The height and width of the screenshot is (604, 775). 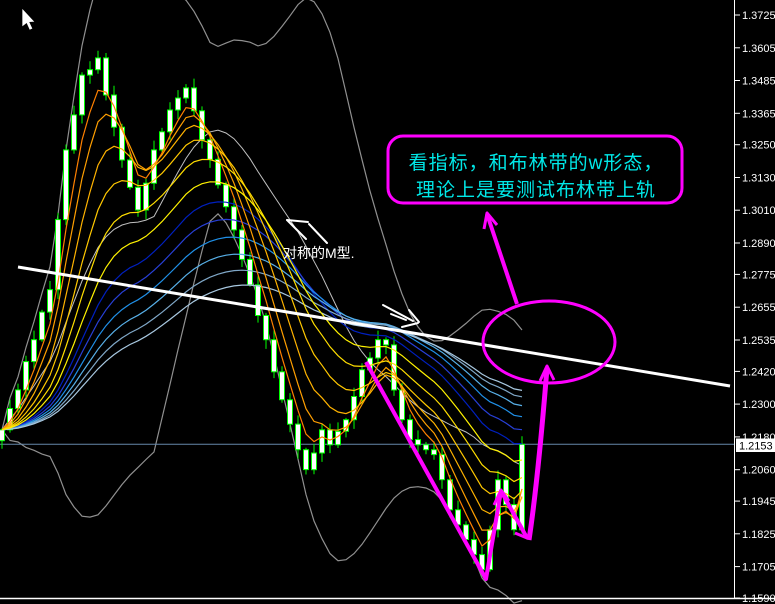 I want to click on current-price-badge: 1.2153, so click(x=755, y=445).